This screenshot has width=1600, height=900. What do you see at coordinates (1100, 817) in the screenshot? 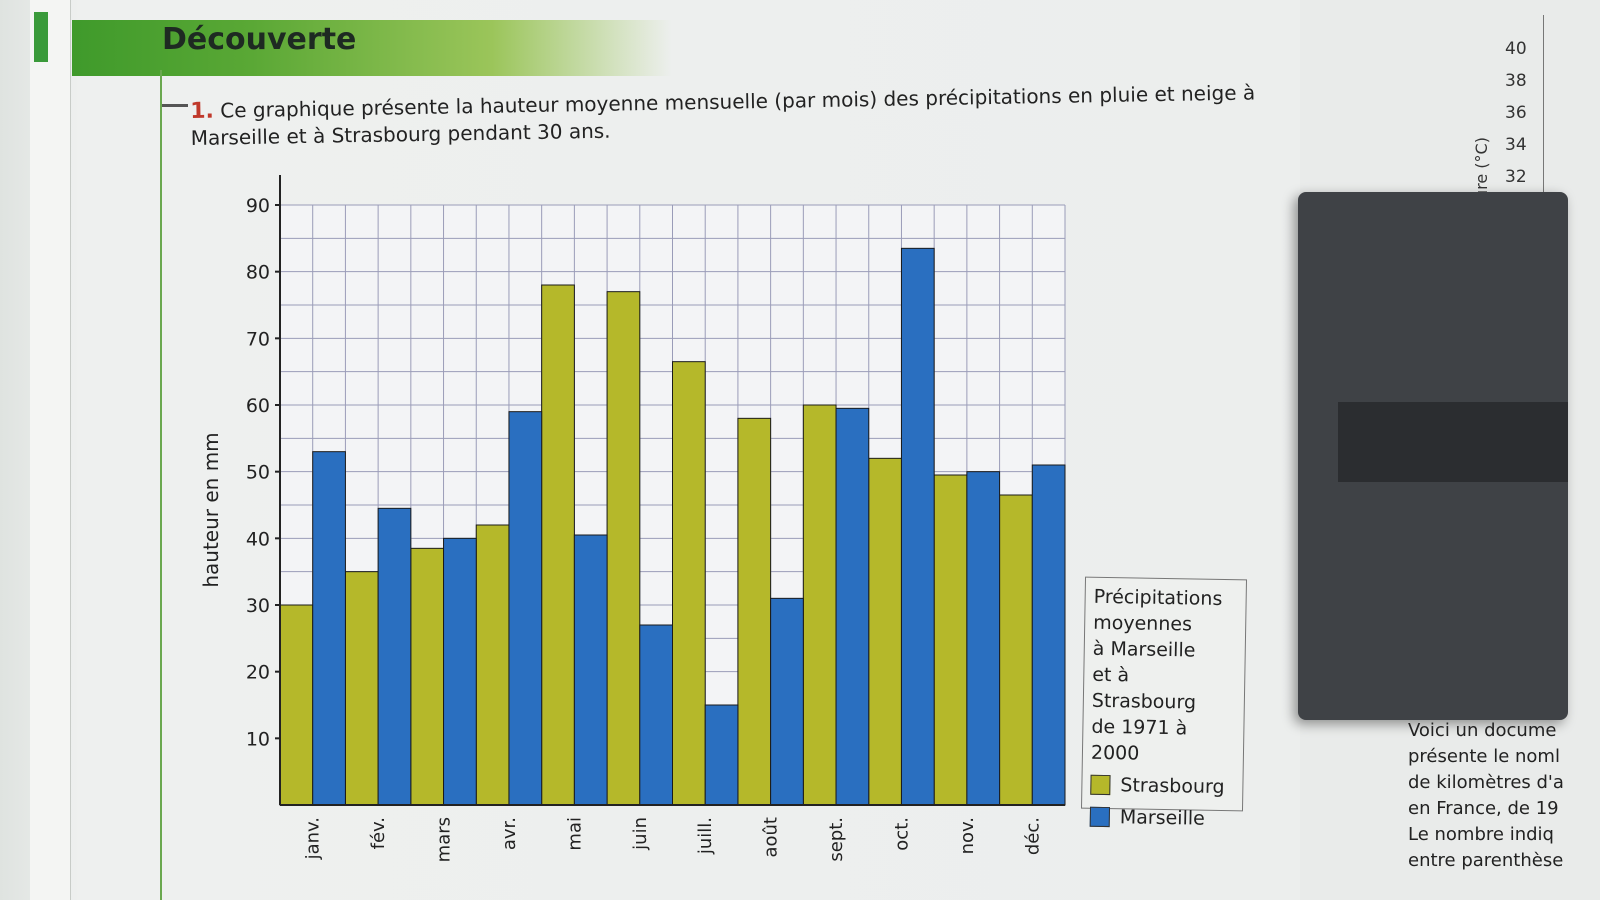
I see `legend-swatch-marseille` at bounding box center [1100, 817].